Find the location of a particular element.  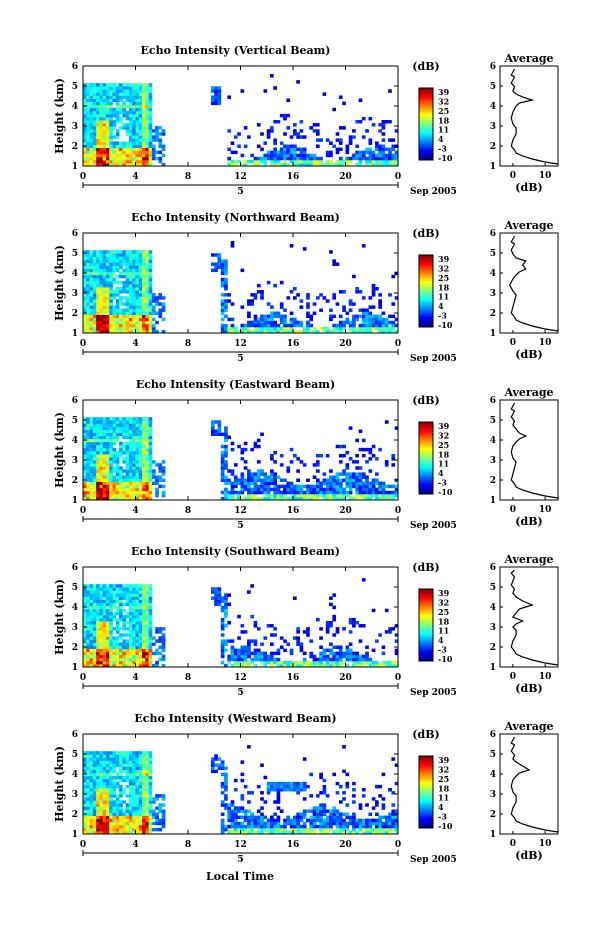

avg-x-tick-label: 0 is located at coordinates (513, 510).